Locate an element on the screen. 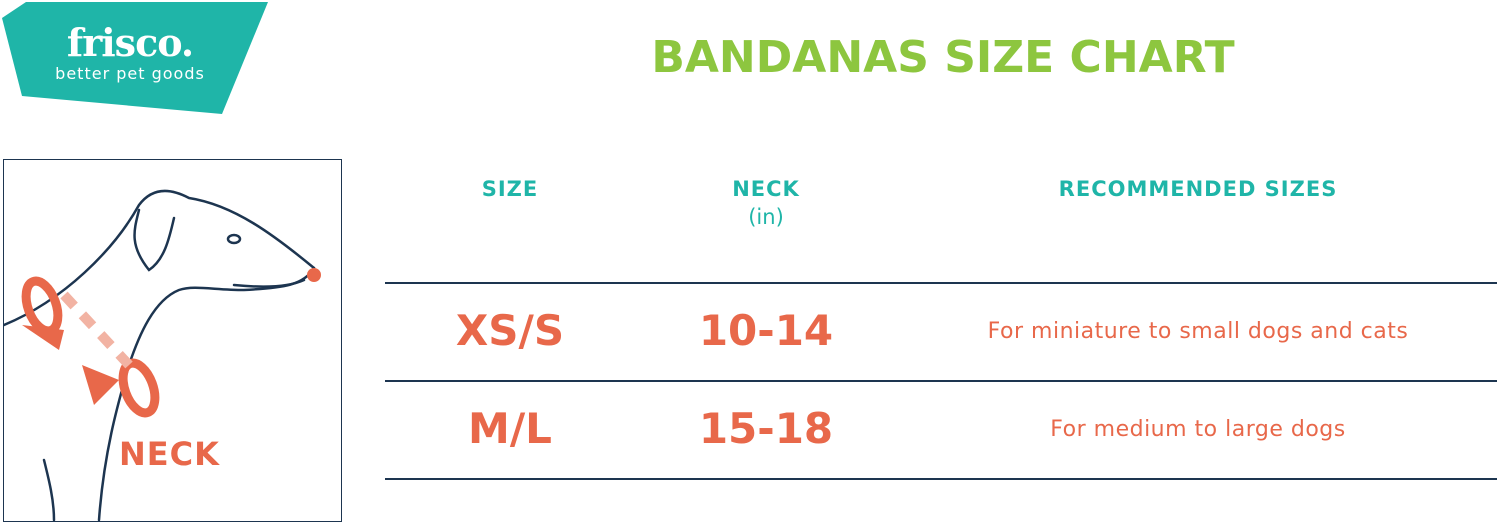 This screenshot has height=526, width=1500. header-neck: NECK is located at coordinates (766, 189).